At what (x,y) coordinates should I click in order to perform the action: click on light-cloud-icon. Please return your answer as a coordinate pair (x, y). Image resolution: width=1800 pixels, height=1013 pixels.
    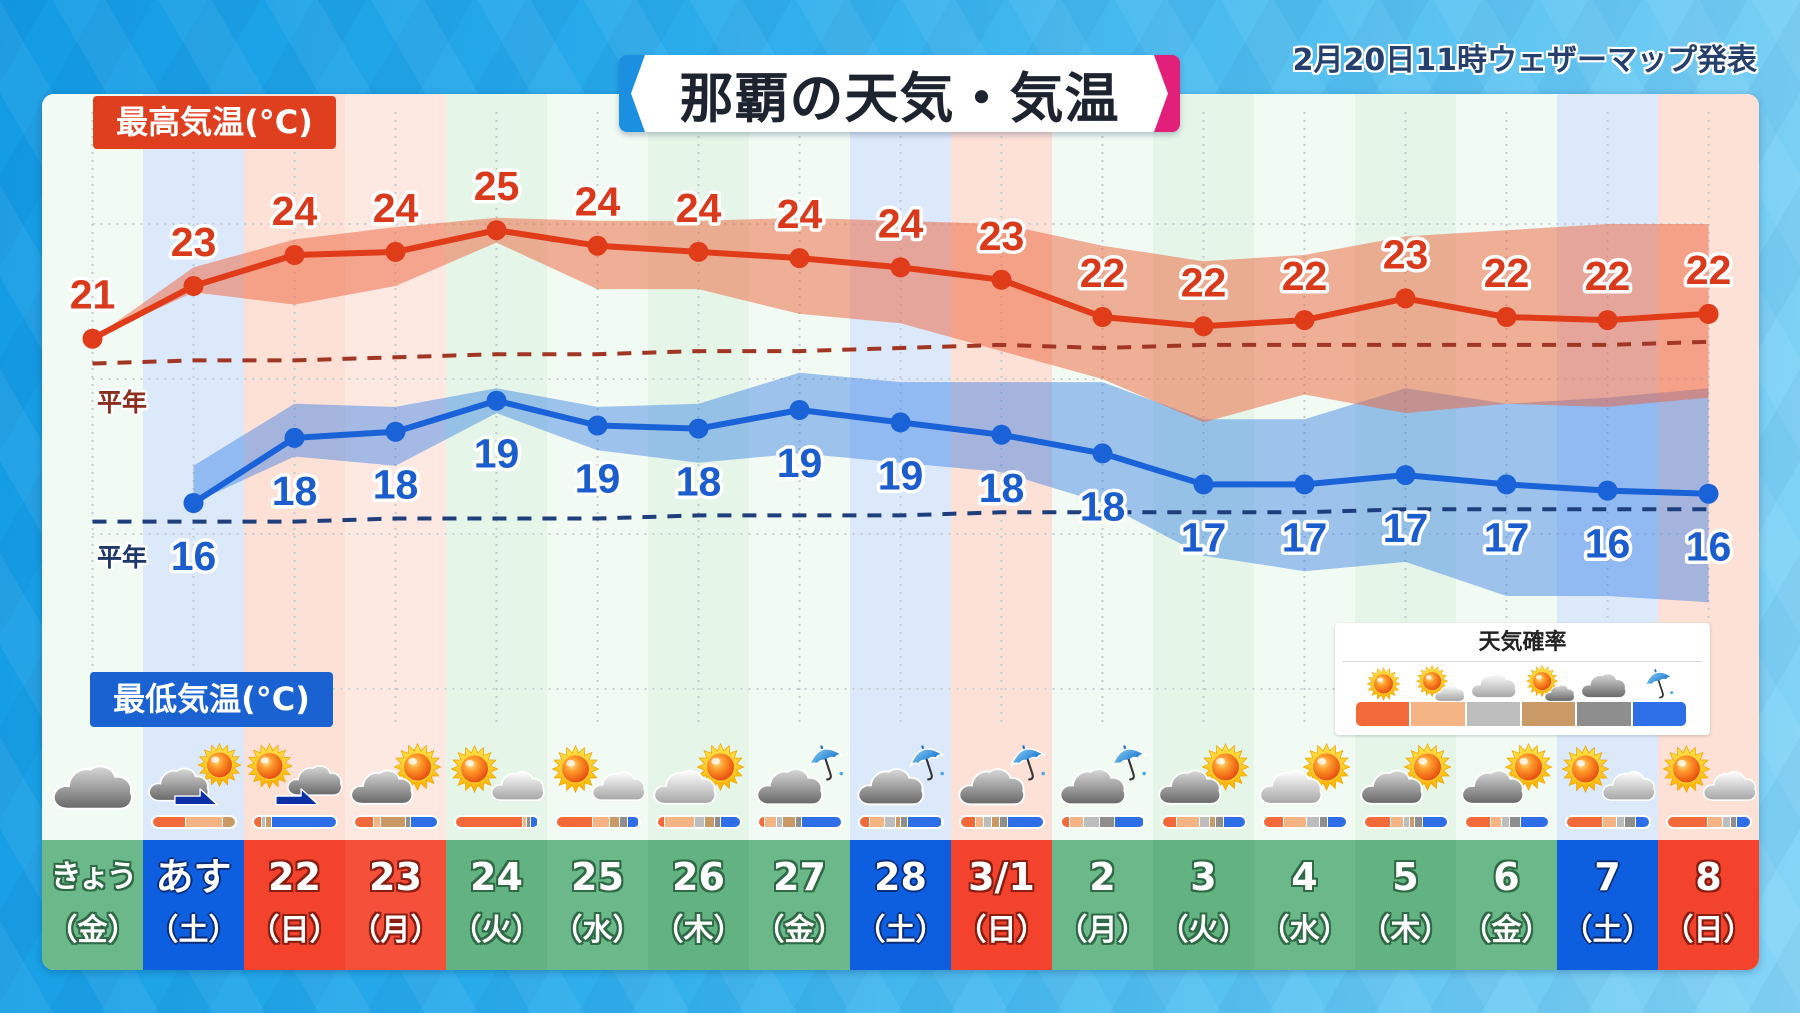
    Looking at the image, I should click on (1493, 685).